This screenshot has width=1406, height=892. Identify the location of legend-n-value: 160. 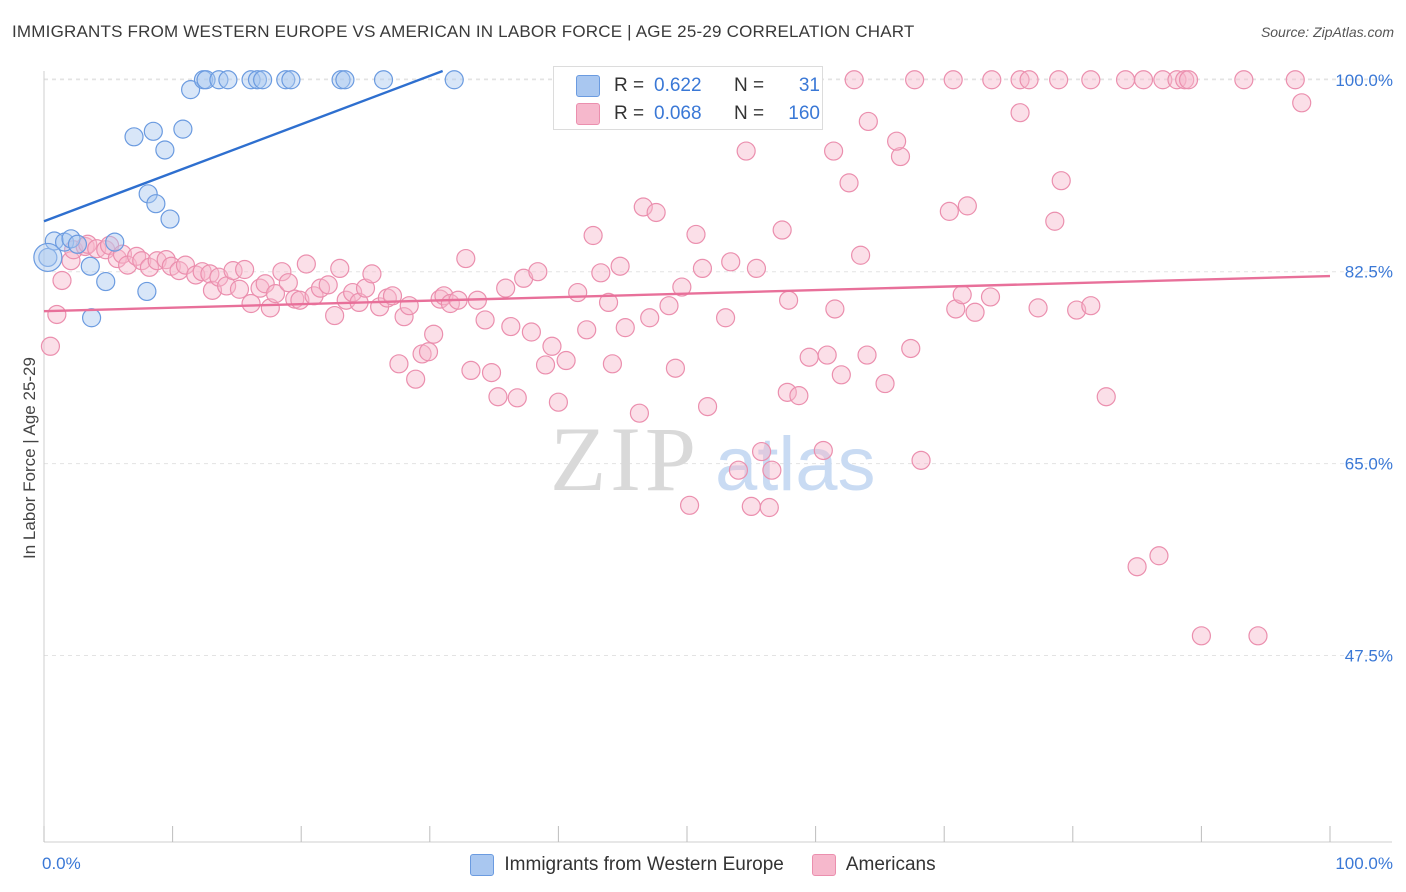
(804, 113).